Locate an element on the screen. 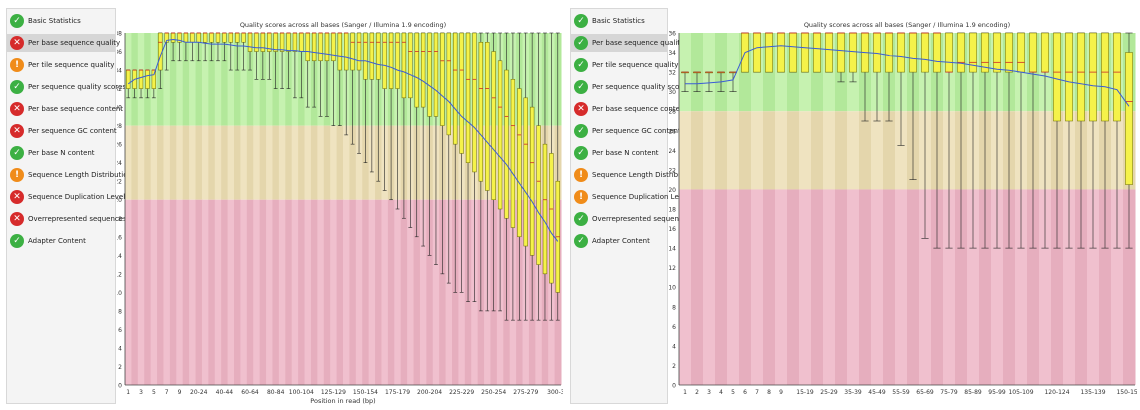 This screenshot has height=410, width=1140. x-tick-label: 105-109 is located at coordinates (1020, 392).